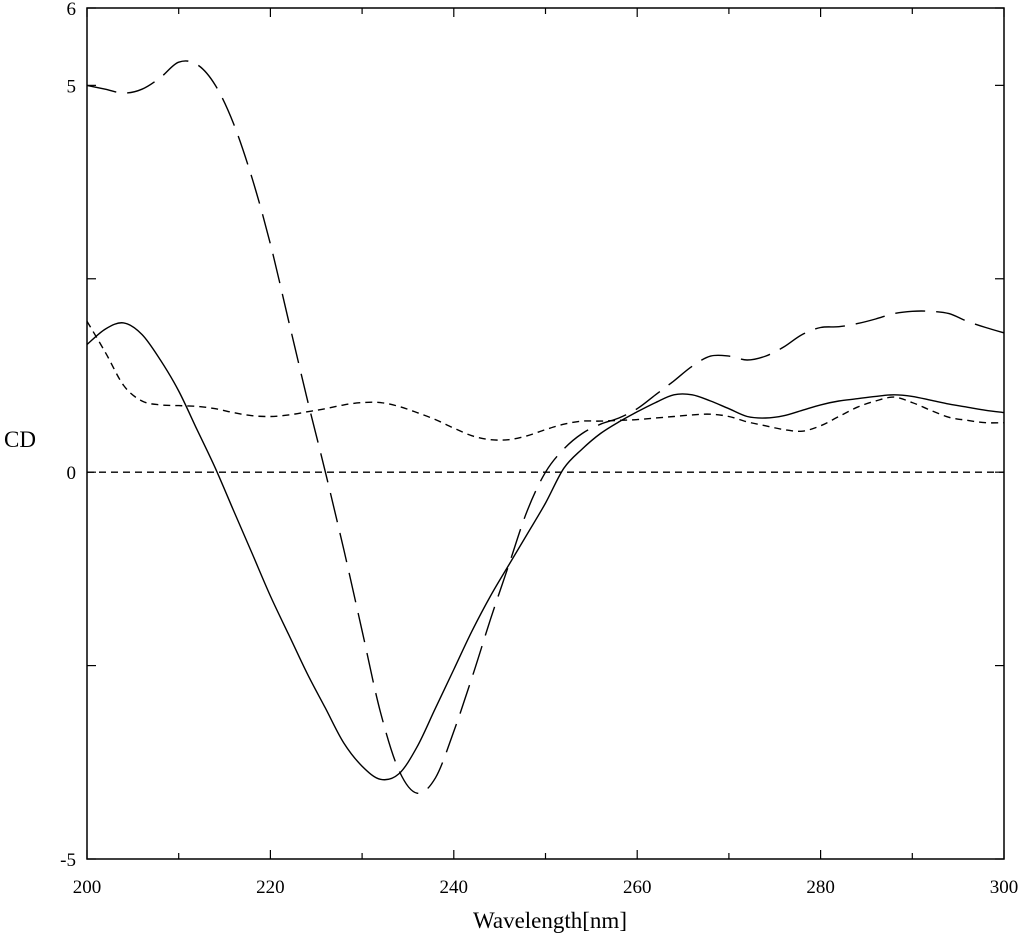 The width and height of the screenshot is (1024, 940). I want to click on y-tick-label: -5, so click(68, 860).